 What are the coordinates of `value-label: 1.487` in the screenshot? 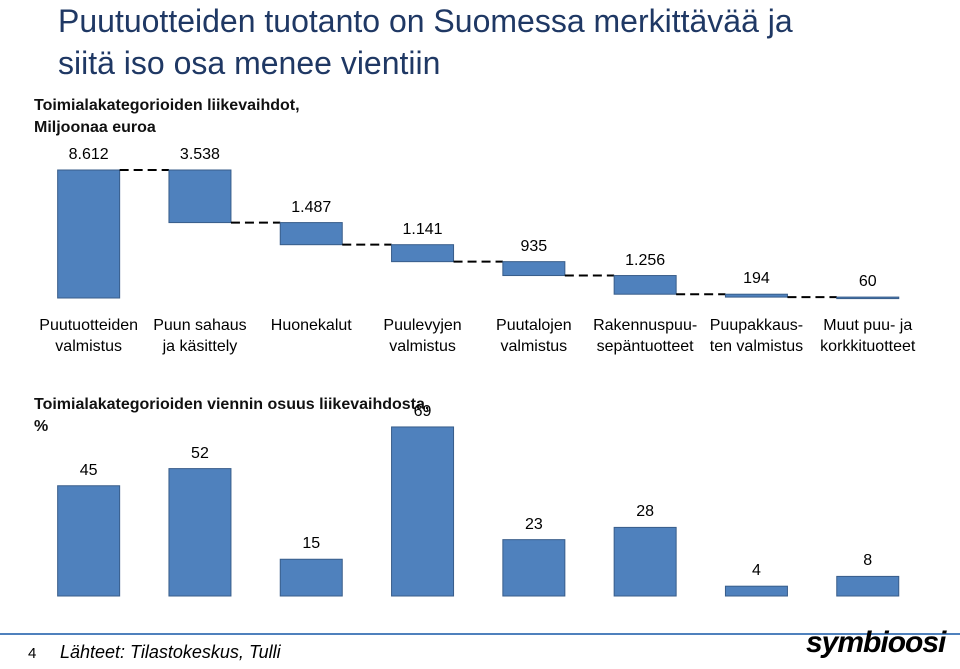 It's located at (311, 207).